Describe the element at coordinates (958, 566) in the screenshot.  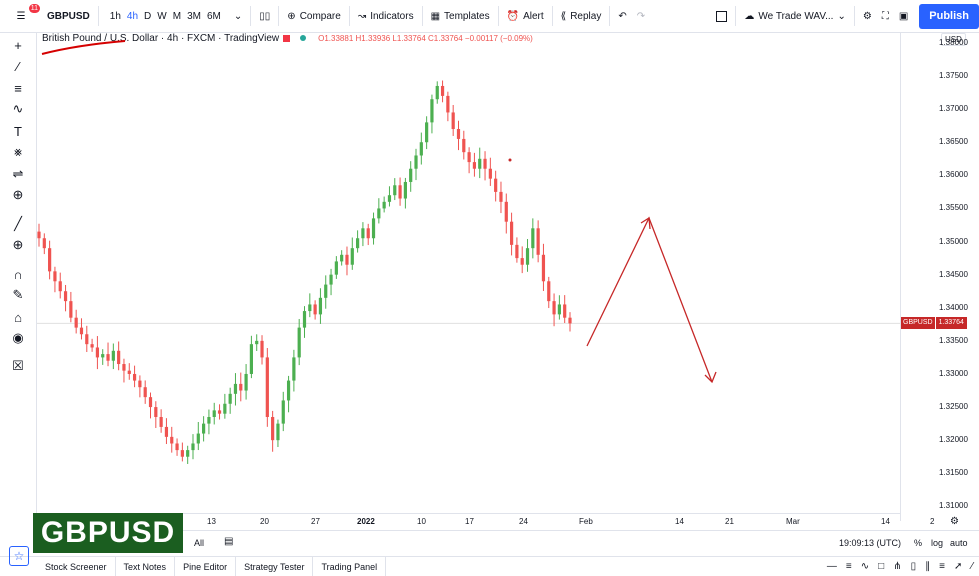
I see `trendline-icon: ➚` at that location.